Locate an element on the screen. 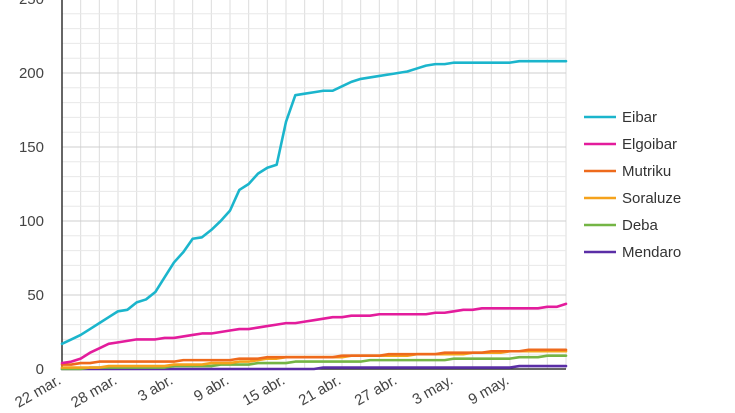 This screenshot has width=735, height=413. y-tick-label: 250 is located at coordinates (31, 4).